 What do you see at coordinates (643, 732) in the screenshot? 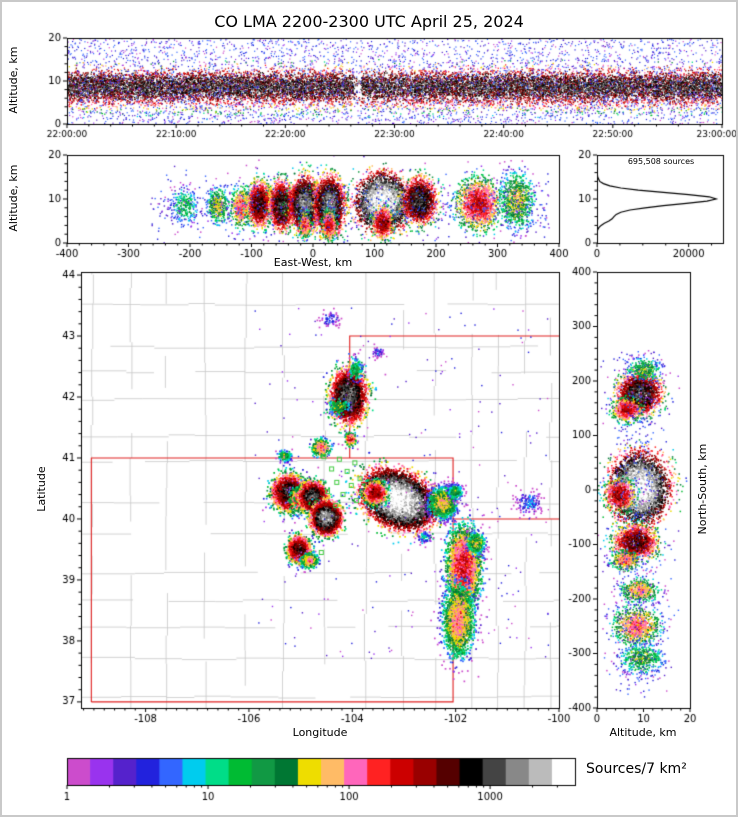
I see `ns-panel-altitude-axis-label: Altitude, km` at bounding box center [643, 732].